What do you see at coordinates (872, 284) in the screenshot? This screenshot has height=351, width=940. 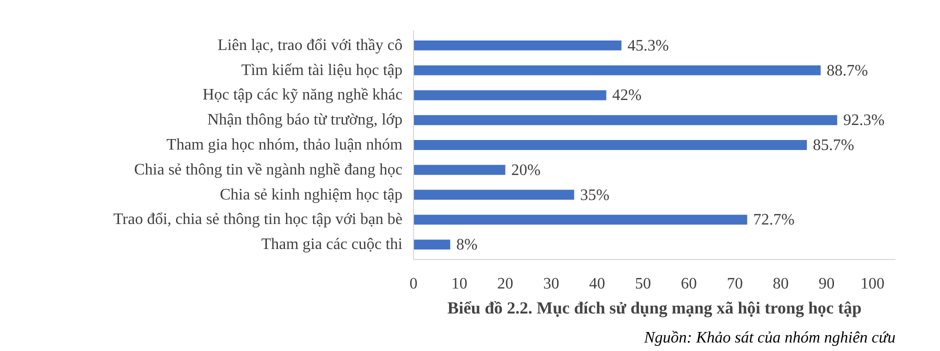 I see `x-tick-label: 100` at bounding box center [872, 284].